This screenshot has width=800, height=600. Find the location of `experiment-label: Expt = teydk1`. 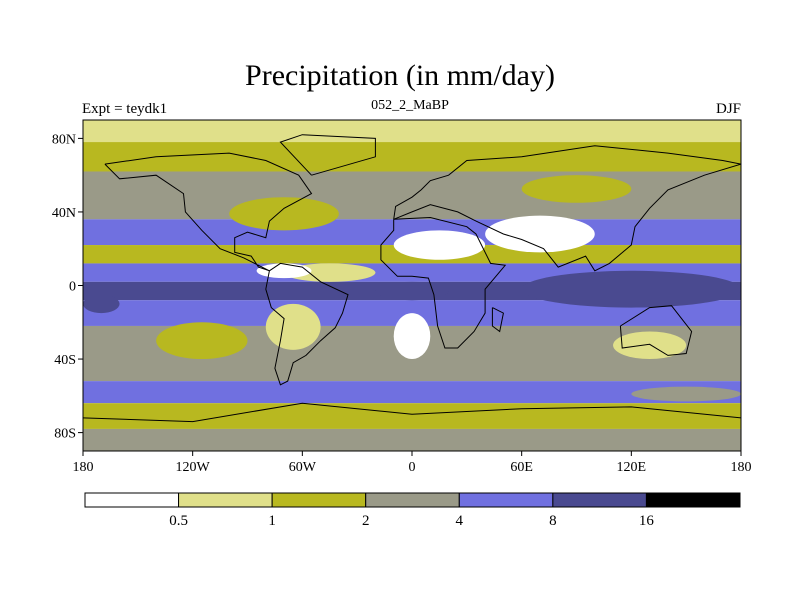

experiment-label: Expt = teydk1 is located at coordinates (125, 109).